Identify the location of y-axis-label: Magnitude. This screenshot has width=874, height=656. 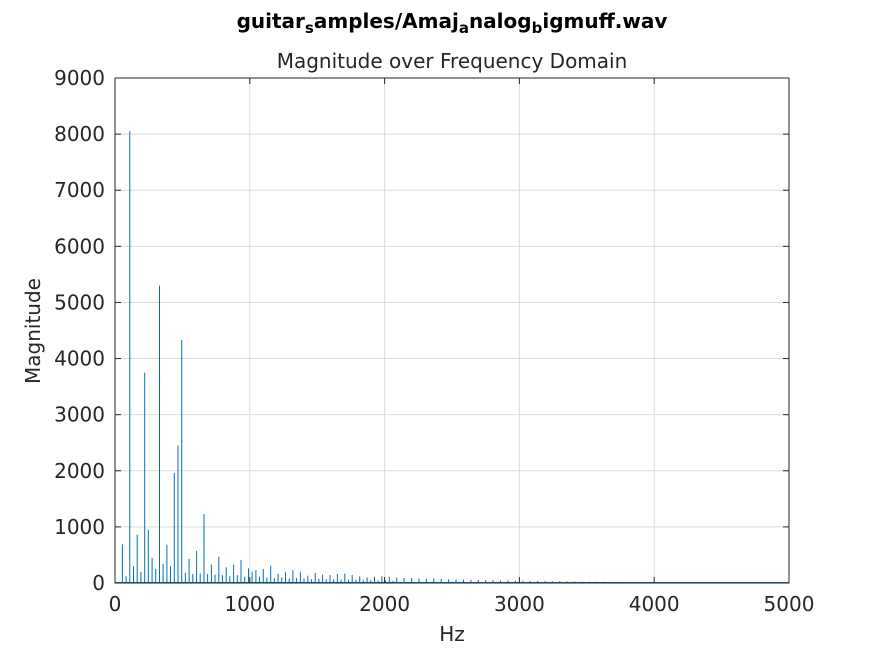
(33, 331).